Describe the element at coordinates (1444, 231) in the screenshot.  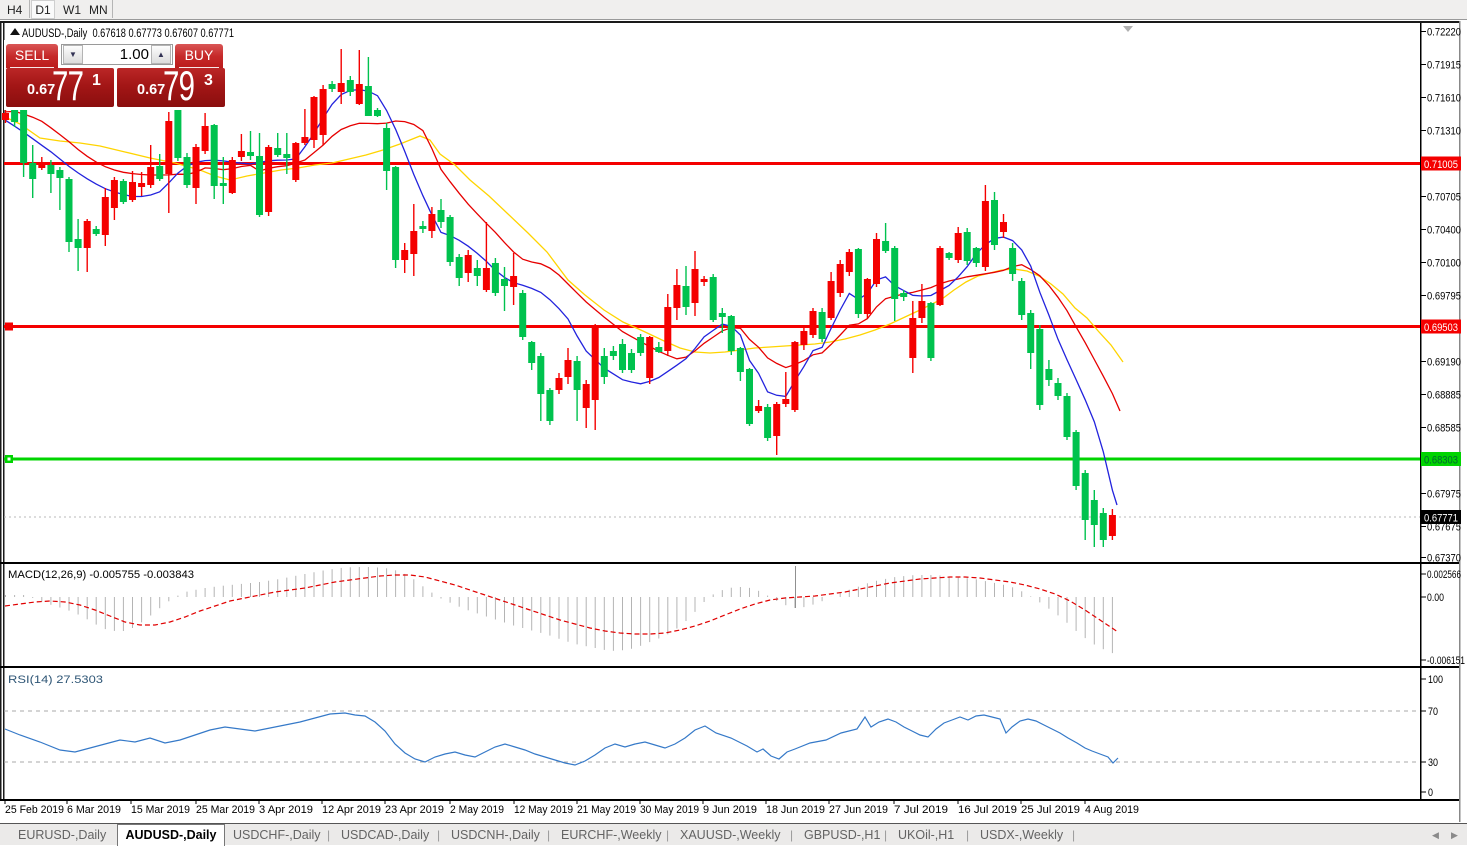
I see `svg-text: 0.70400` at that location.